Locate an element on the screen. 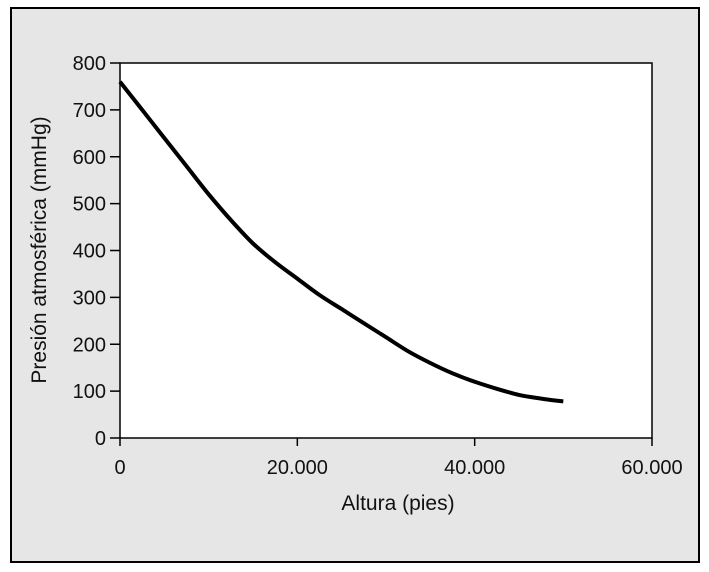 The width and height of the screenshot is (709, 572). y-tick-label: 200 is located at coordinates (89, 345).